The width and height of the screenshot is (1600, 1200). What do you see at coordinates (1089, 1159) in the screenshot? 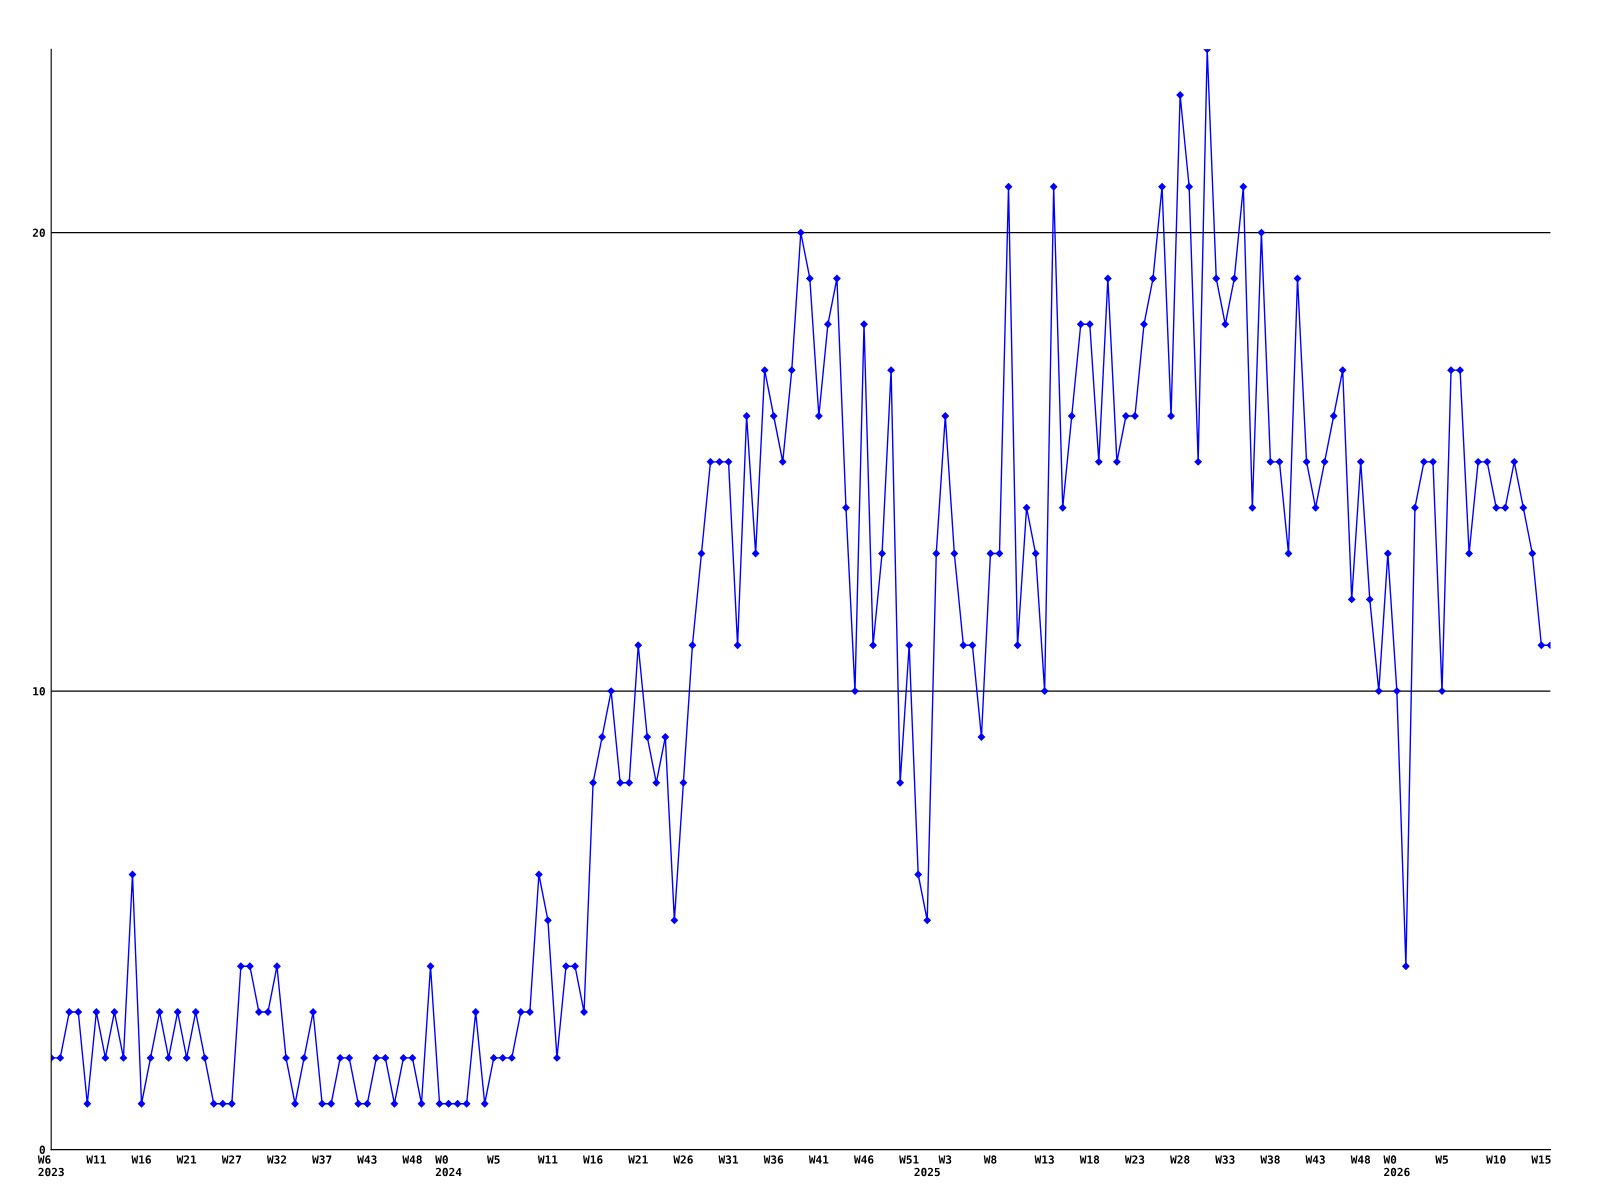
I see `x-tick-label: W18` at bounding box center [1089, 1159].